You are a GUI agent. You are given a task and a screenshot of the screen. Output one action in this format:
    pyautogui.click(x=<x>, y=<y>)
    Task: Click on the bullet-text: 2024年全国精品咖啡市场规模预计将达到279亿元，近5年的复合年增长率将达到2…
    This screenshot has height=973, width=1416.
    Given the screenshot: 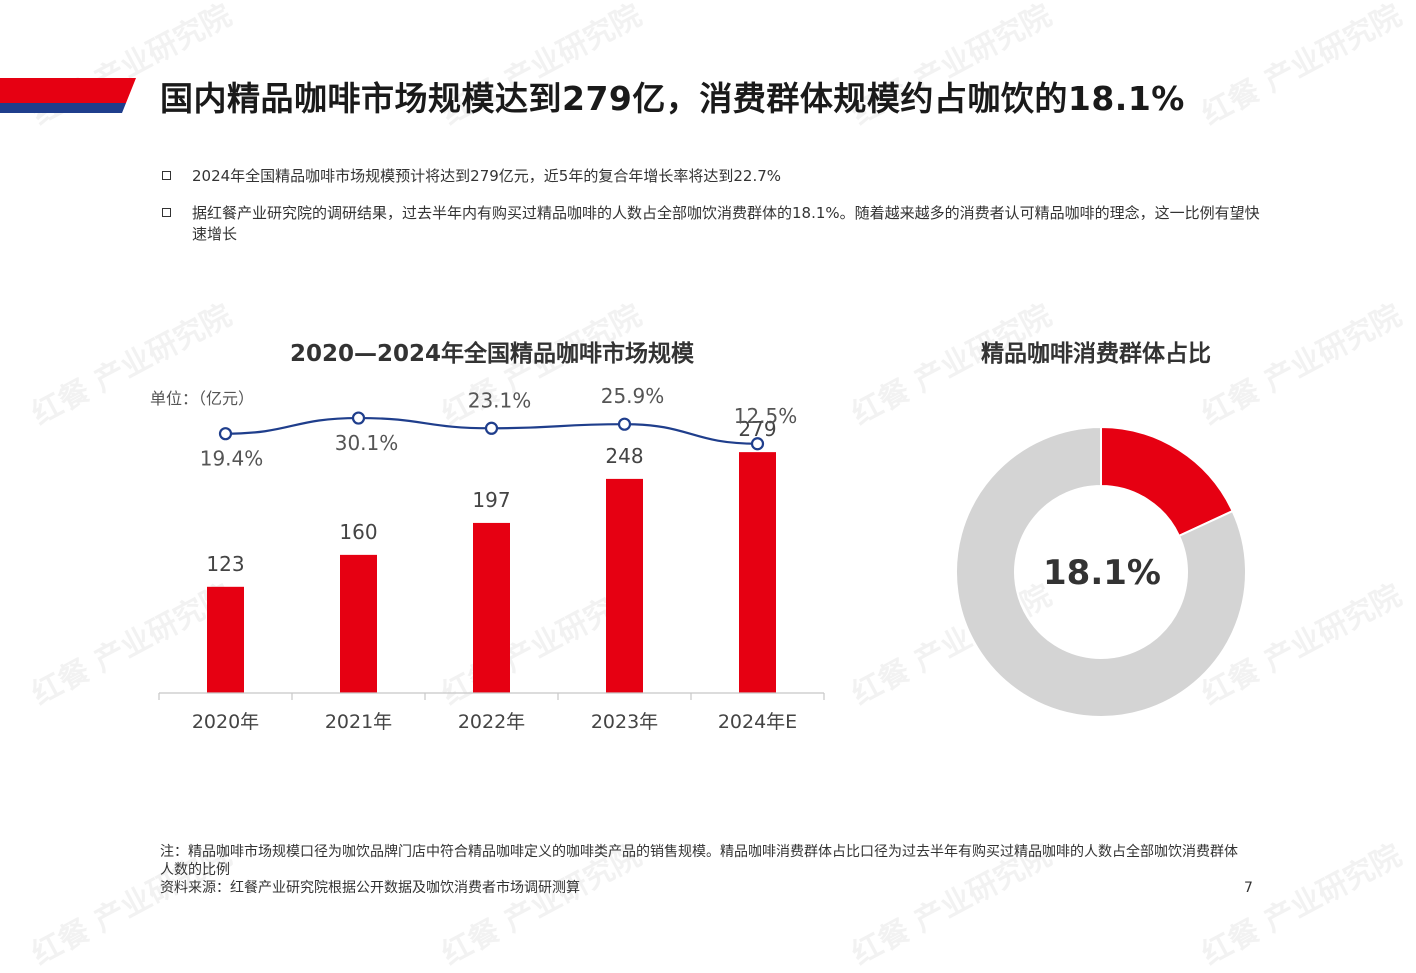 What is the action you would take?
    pyautogui.click(x=487, y=176)
    